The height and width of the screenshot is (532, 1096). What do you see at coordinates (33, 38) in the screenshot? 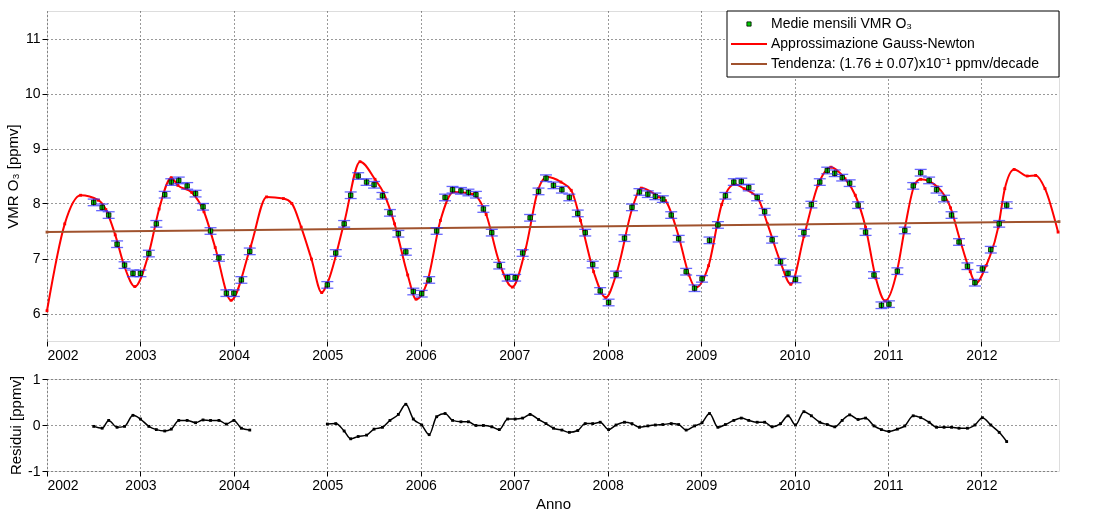
I see `y-tick-label: 11` at bounding box center [33, 38].